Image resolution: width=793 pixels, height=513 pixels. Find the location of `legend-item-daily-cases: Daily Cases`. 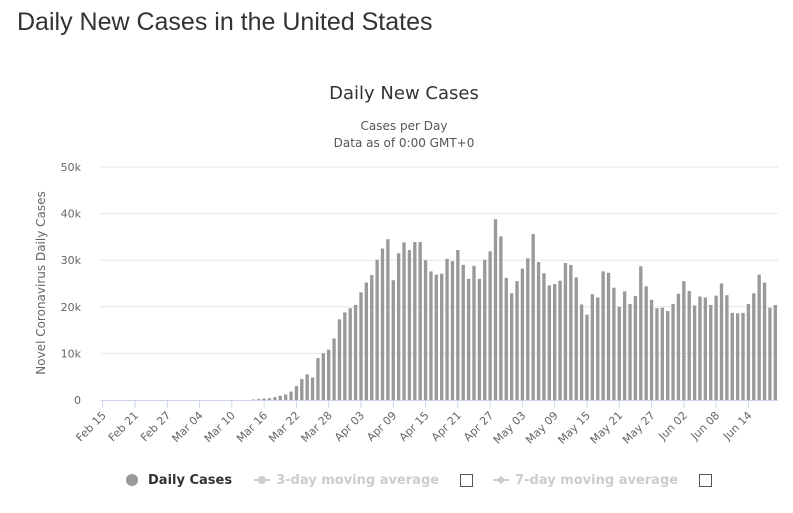

legend-item-daily-cases: Daily Cases is located at coordinates (179, 480).